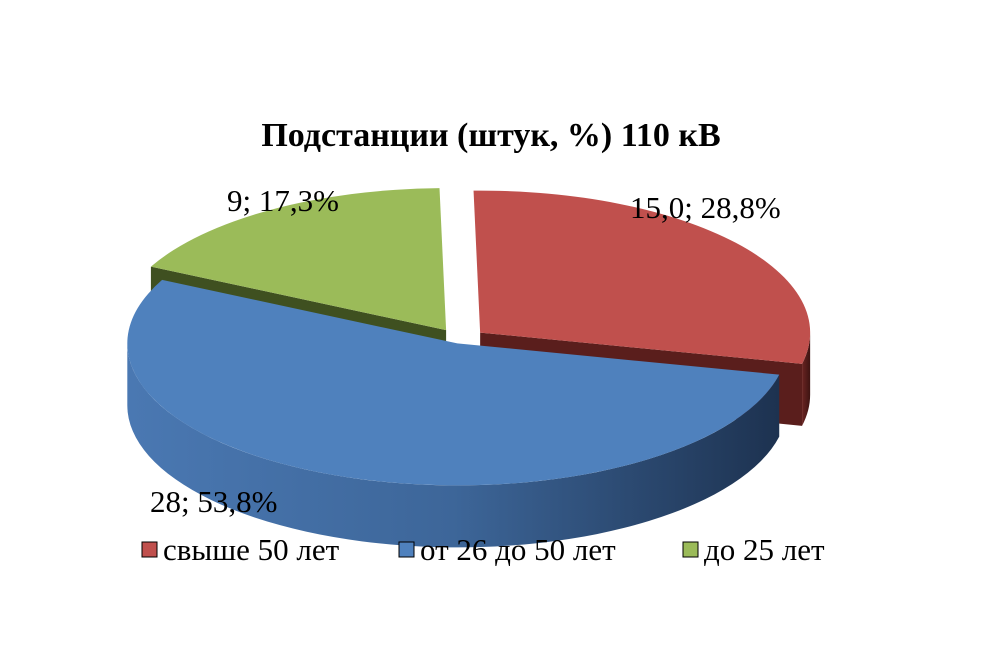 This screenshot has width=983, height=670. Describe the element at coordinates (406, 549) in the screenshot. I see `legend-swatch-blue` at that location.